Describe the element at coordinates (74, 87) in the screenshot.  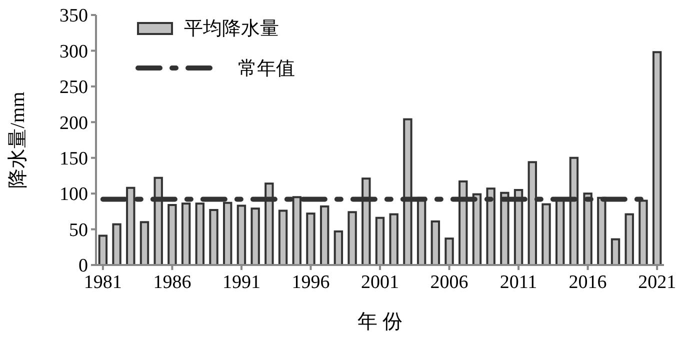
I see `y-tick-label: 250` at that location.